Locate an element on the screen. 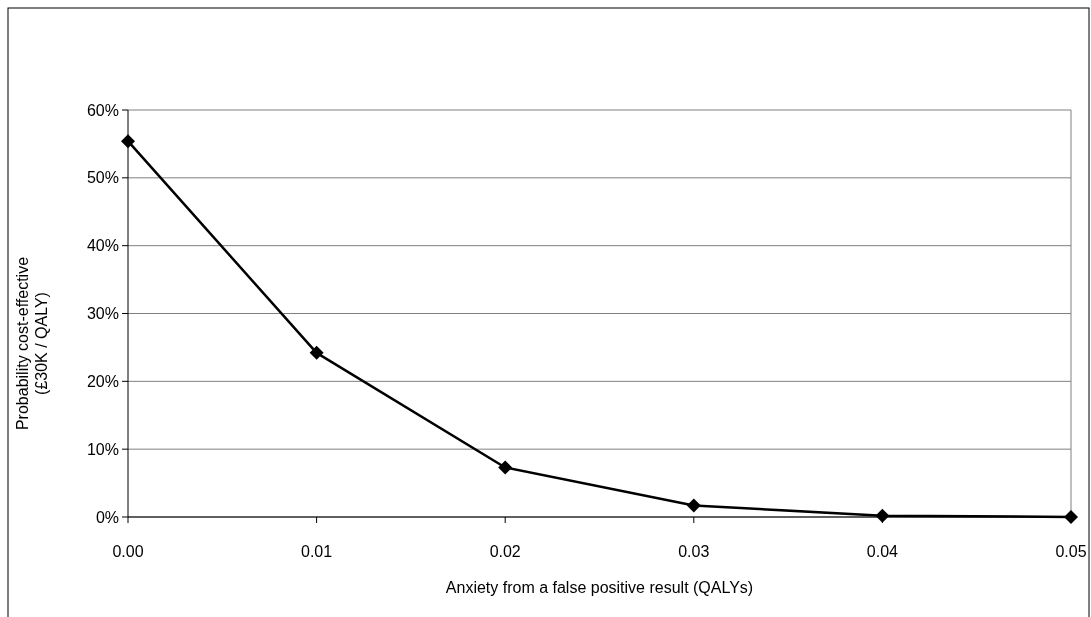 This screenshot has height=617, width=1091. y-tick-label: 60% is located at coordinates (102, 110).